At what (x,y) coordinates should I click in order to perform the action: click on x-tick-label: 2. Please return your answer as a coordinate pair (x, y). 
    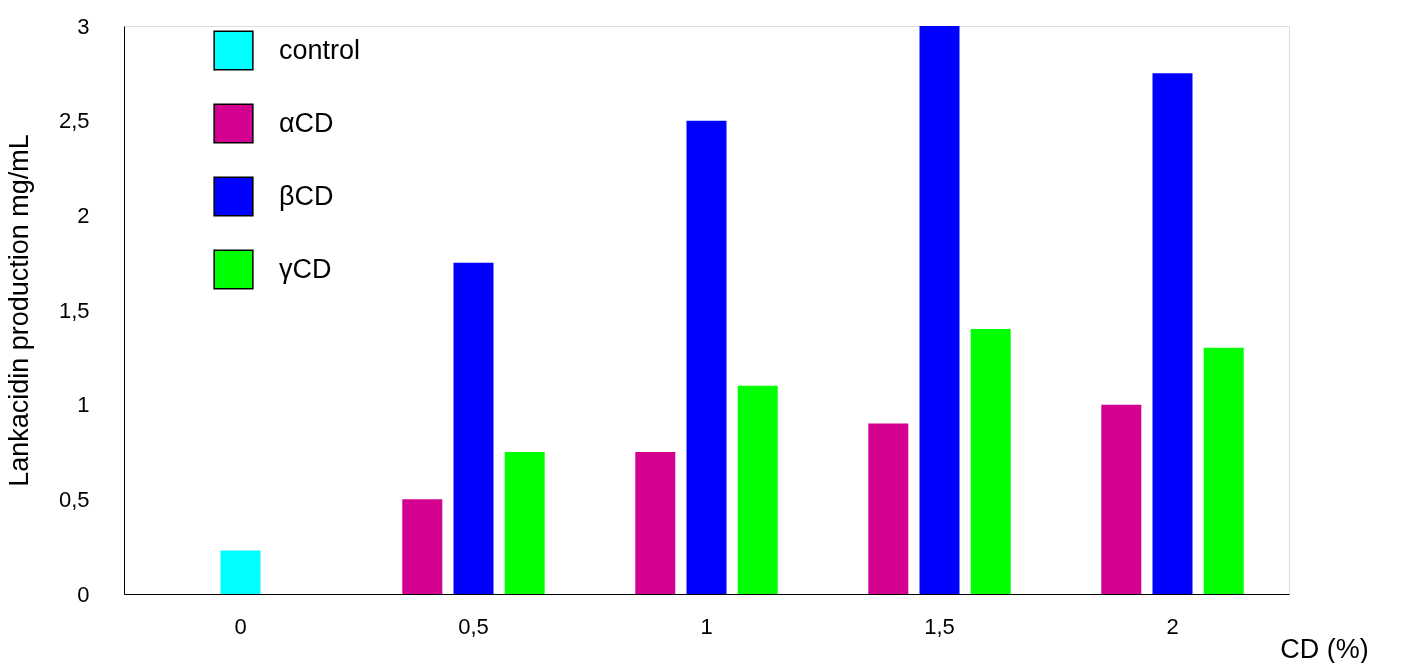
    Looking at the image, I should click on (1172, 626).